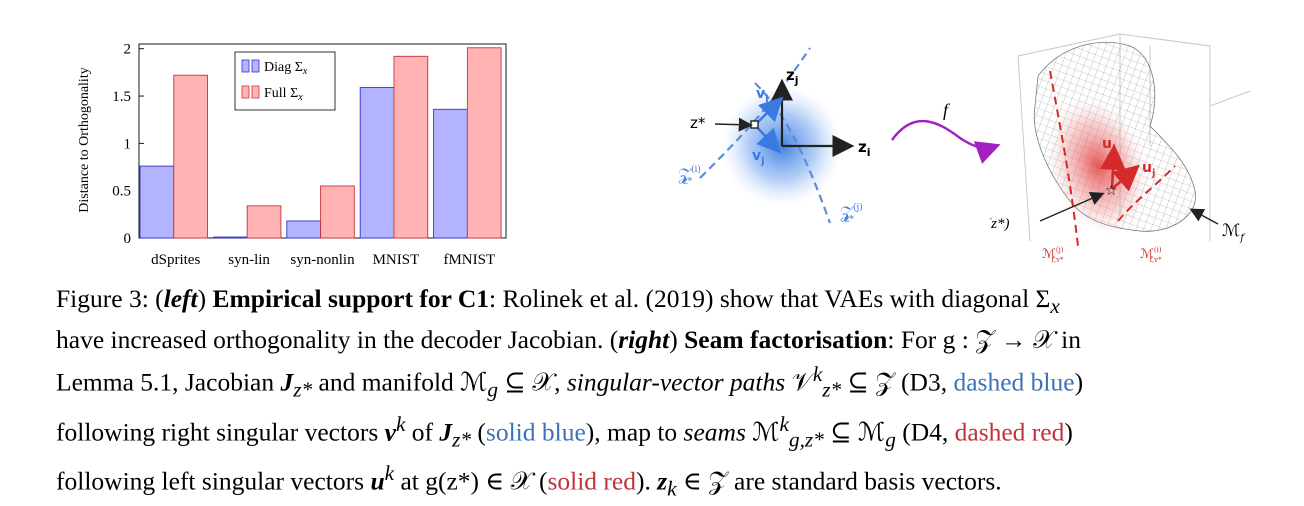 The width and height of the screenshot is (1304, 506). What do you see at coordinates (469, 260) in the screenshot?
I see `x-tick-label: fMNIST` at bounding box center [469, 260].